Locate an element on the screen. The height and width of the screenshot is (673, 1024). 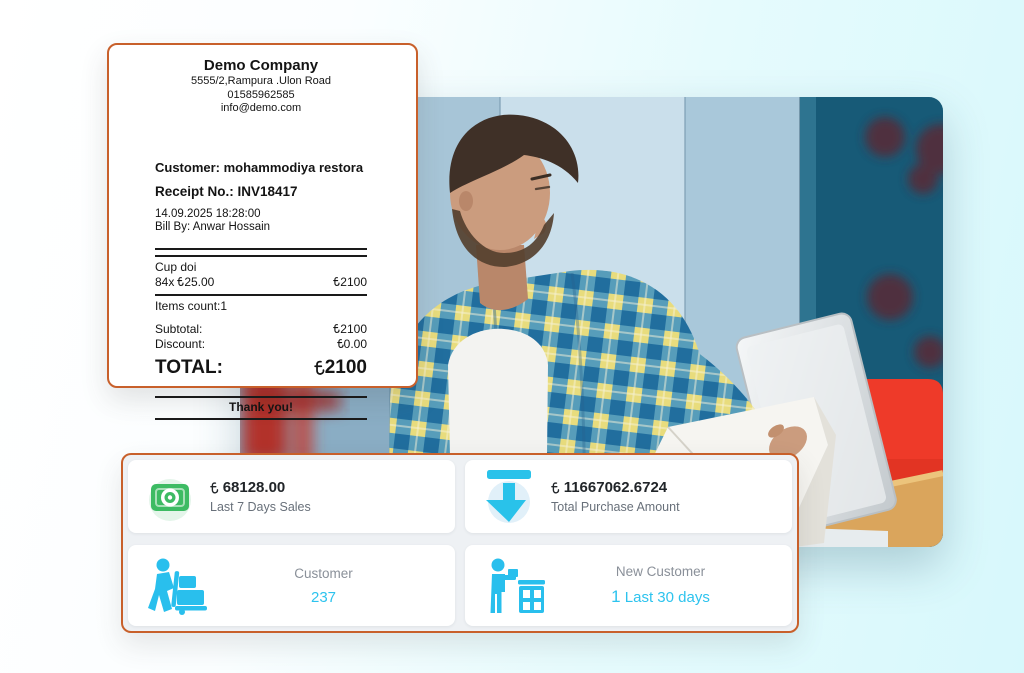
stat-card-customer: Customer 237 is located at coordinates (291, 585).